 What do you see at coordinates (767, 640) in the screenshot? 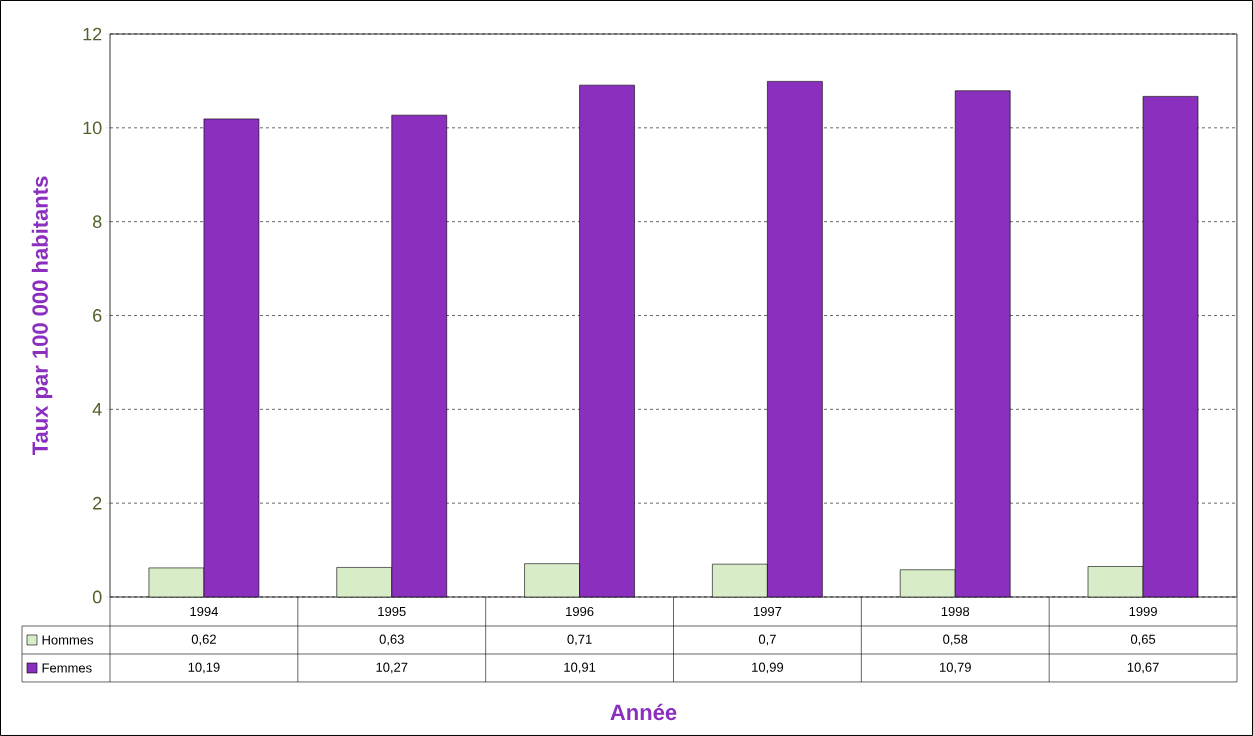
I see `data-label: 0,7` at bounding box center [767, 640].